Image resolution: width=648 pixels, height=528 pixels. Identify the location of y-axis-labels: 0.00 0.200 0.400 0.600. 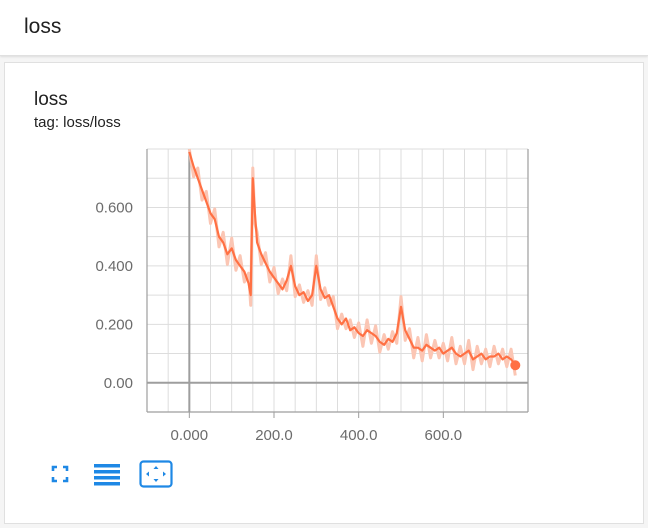
(114, 295).